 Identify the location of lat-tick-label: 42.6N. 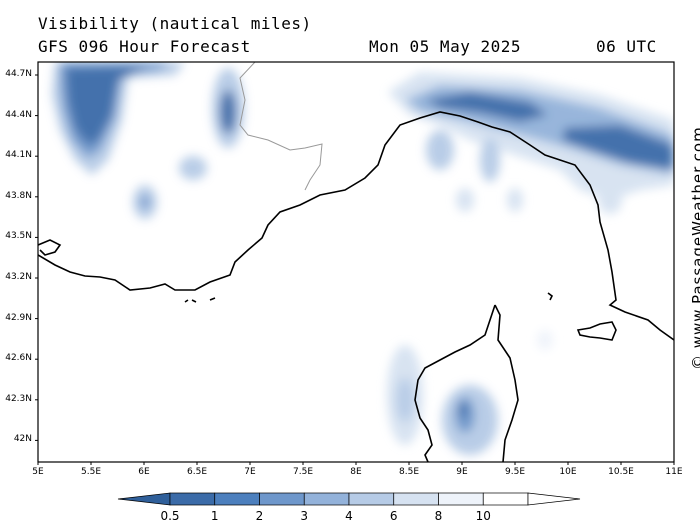
(18, 358).